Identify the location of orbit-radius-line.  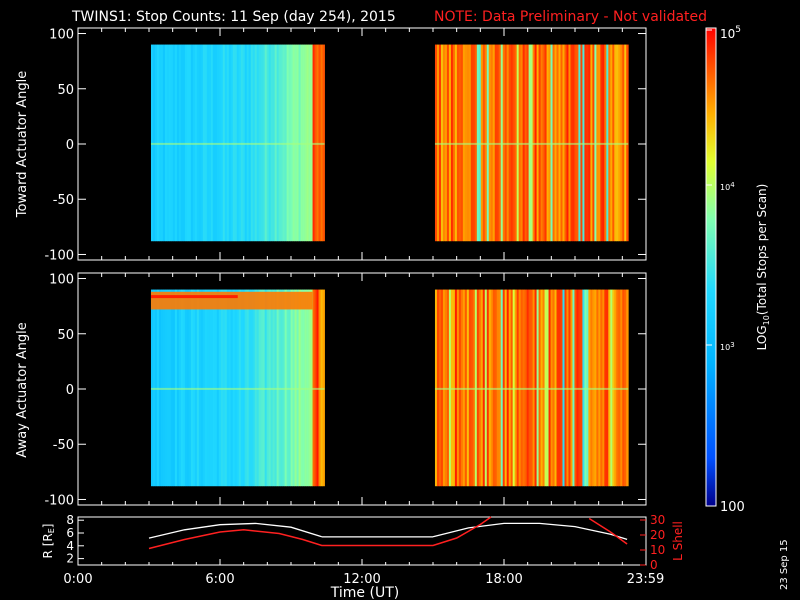
(235, 530).